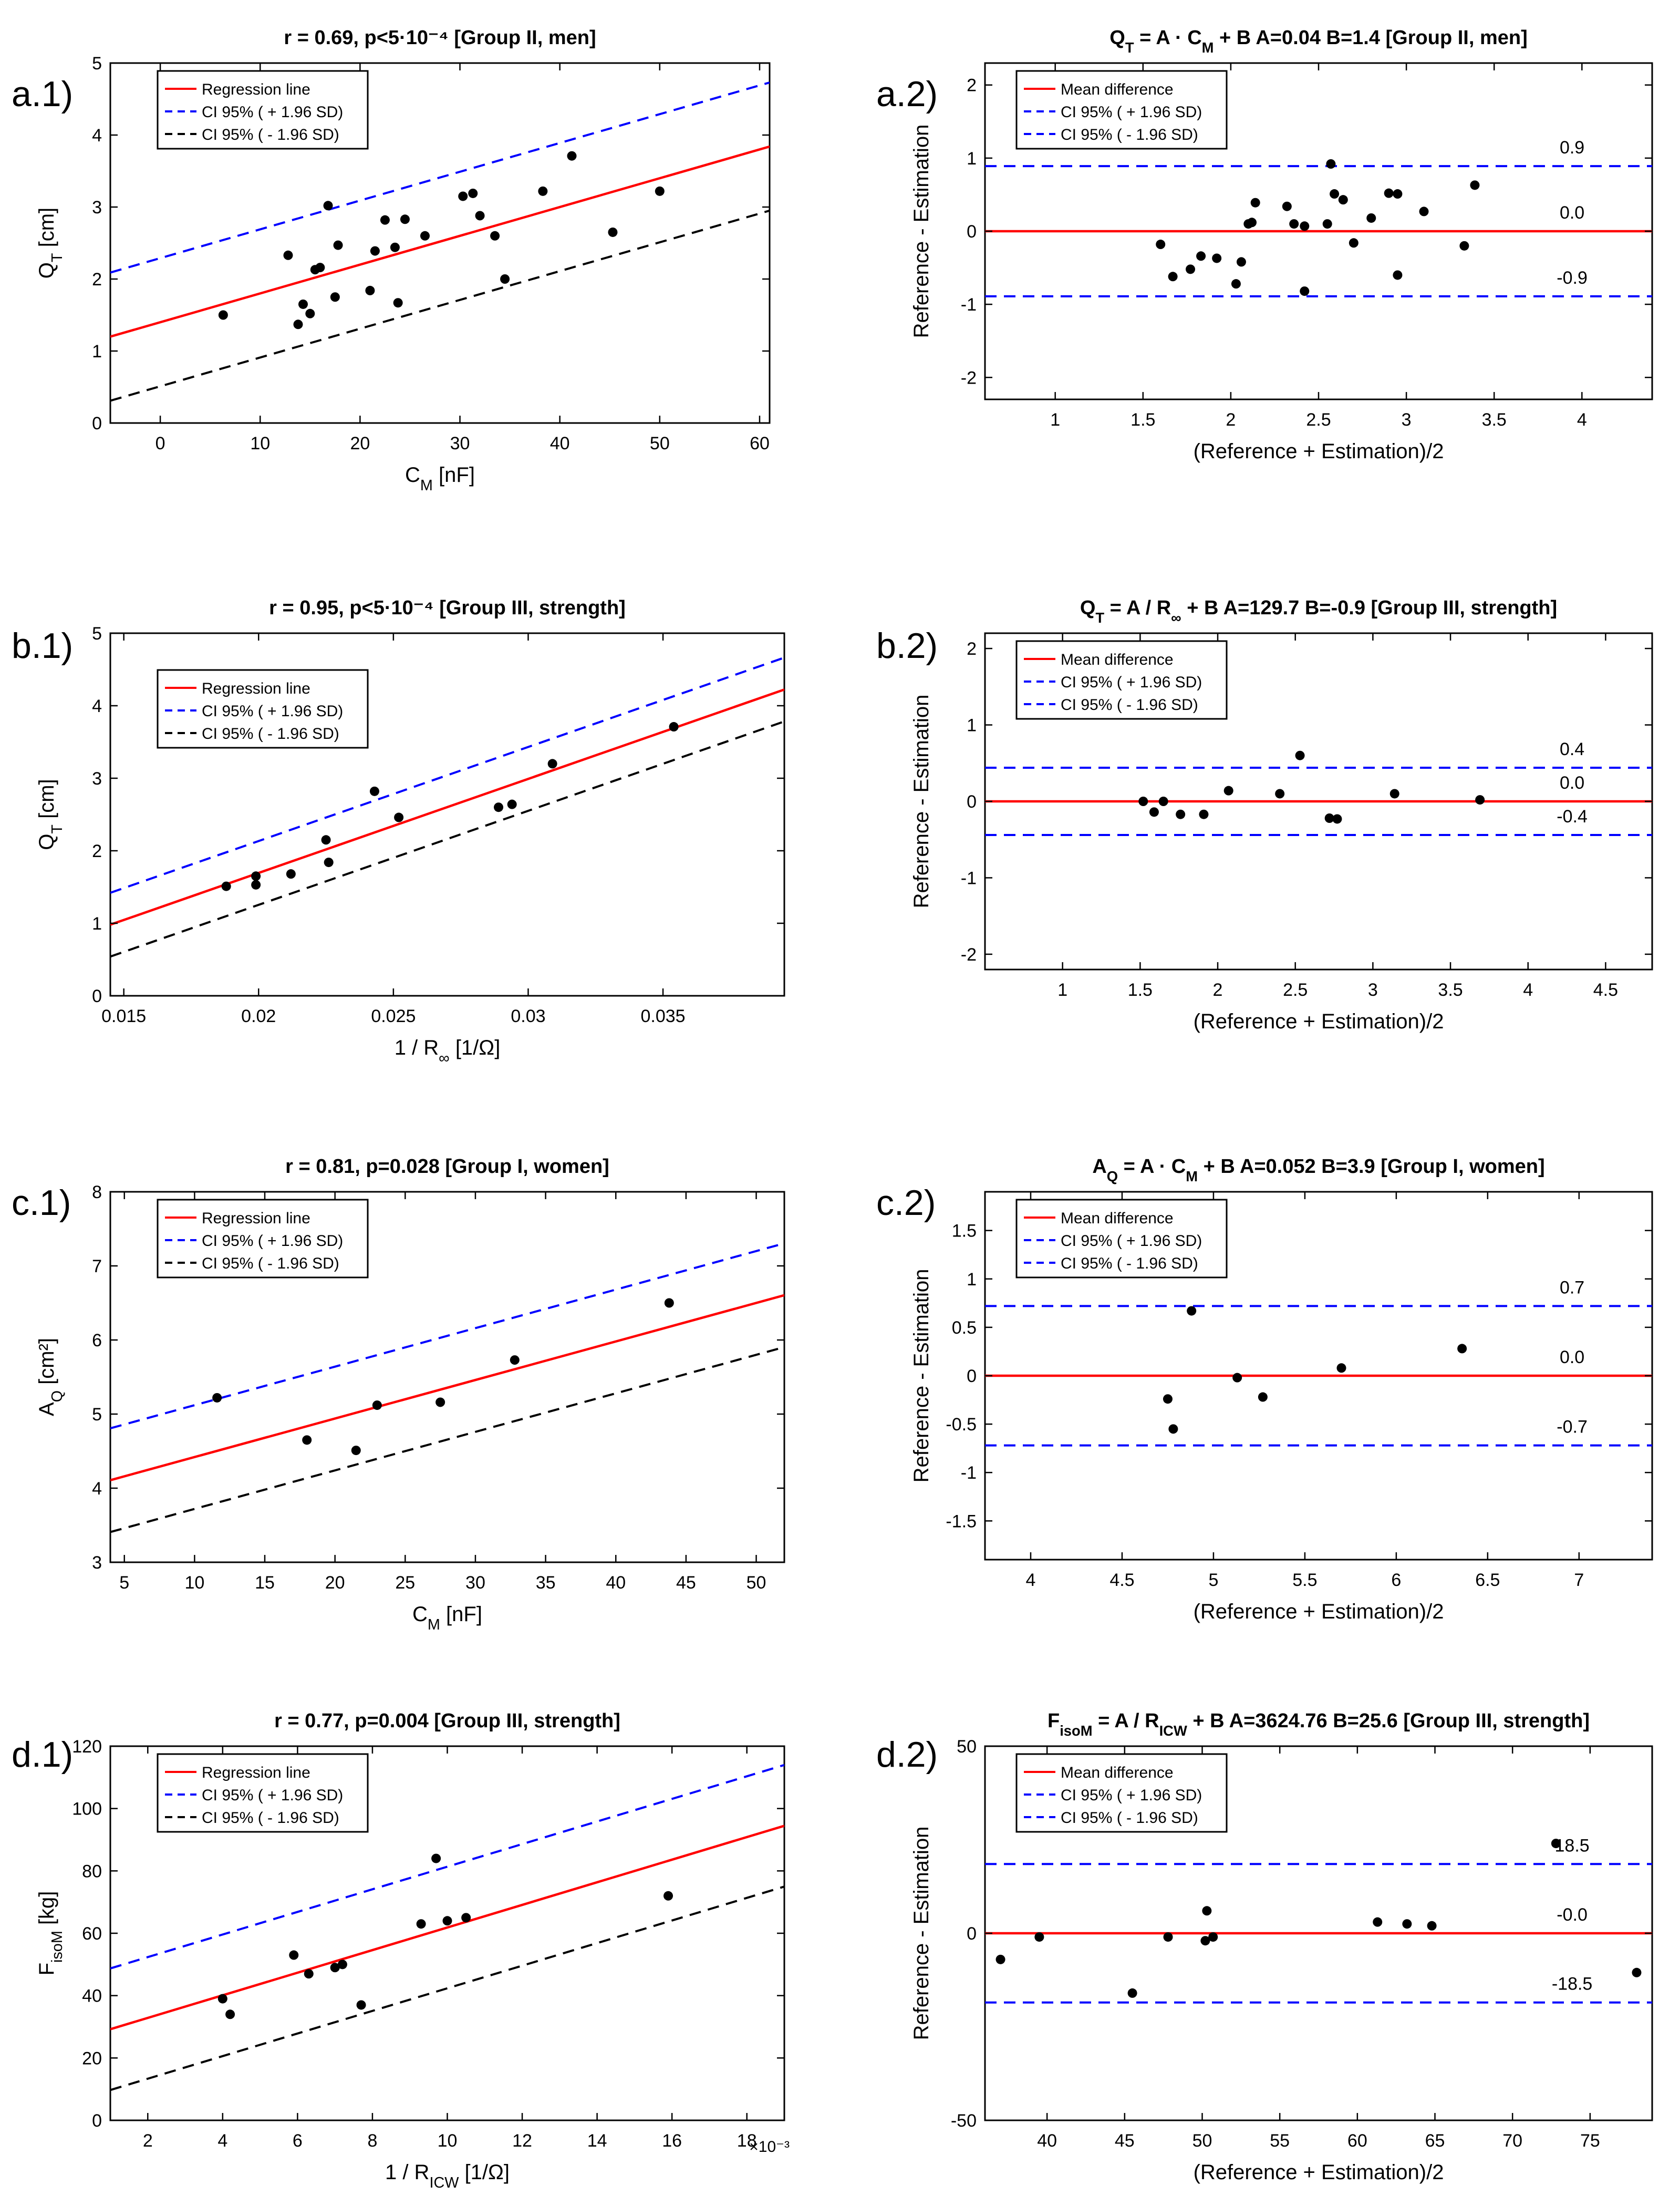  Describe the element at coordinates (770, 2147) in the screenshot. I see `x-multiplier-d1: ×10⁻³` at that location.